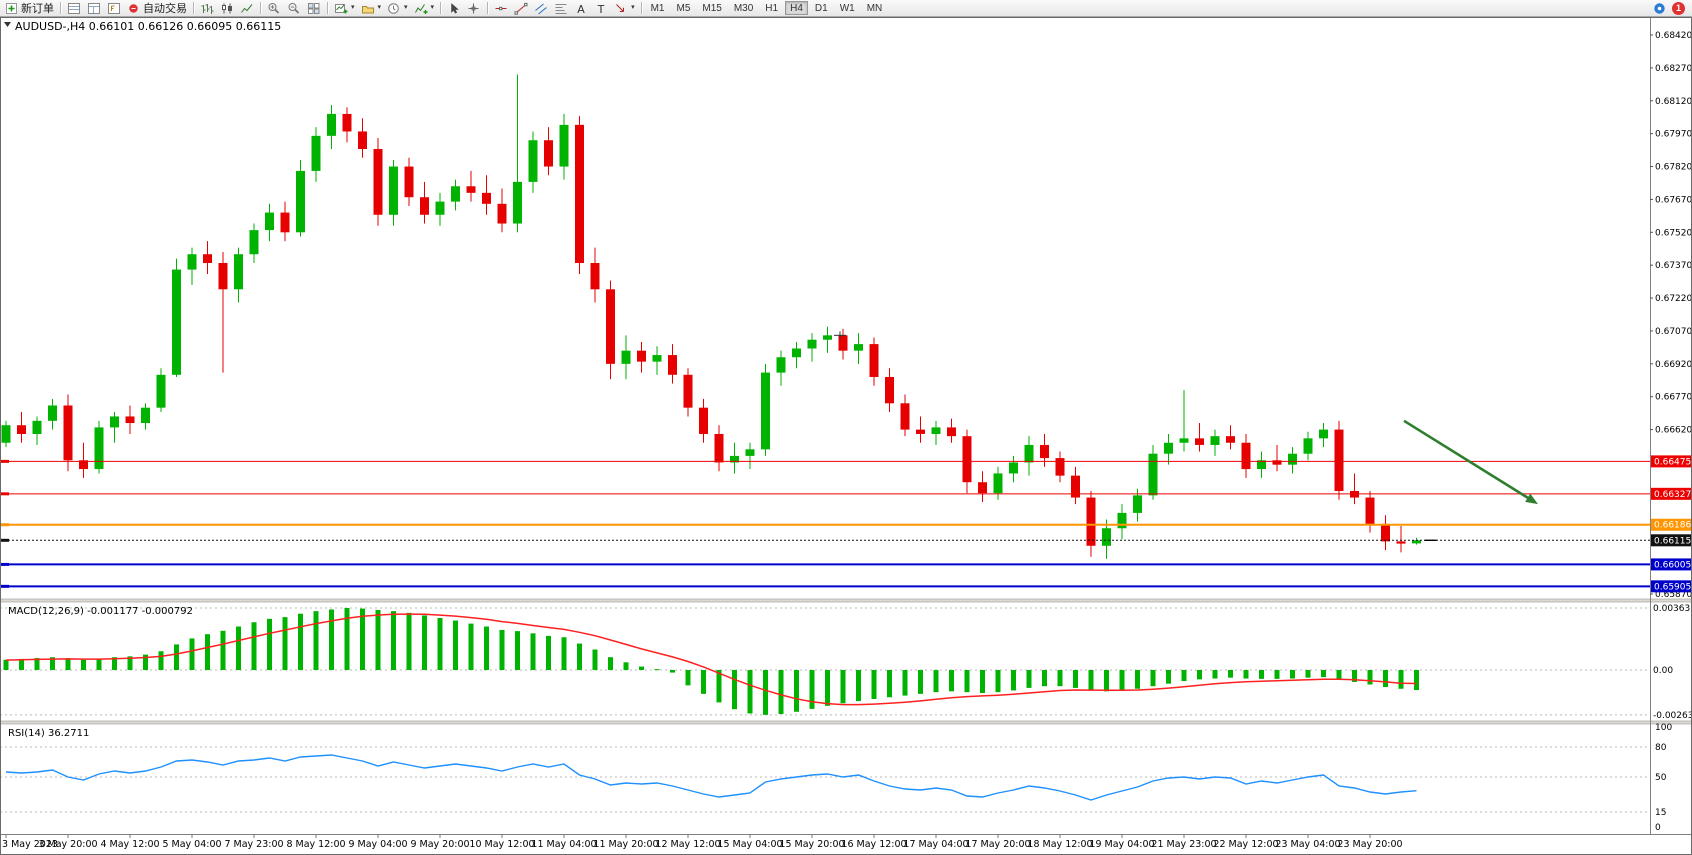 The width and height of the screenshot is (1692, 855). Describe the element at coordinates (501, 8) in the screenshot. I see `horizontal-line-button` at that location.